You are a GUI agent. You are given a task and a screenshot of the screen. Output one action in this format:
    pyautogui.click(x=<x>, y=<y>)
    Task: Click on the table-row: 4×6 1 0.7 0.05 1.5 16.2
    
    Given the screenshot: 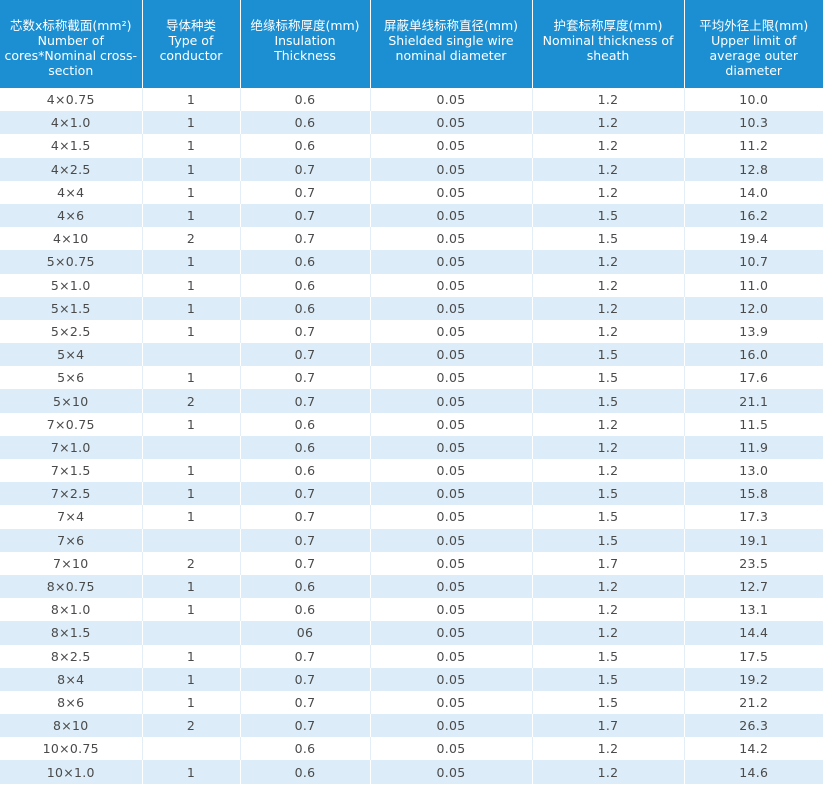 What is the action you would take?
    pyautogui.click(x=411, y=215)
    